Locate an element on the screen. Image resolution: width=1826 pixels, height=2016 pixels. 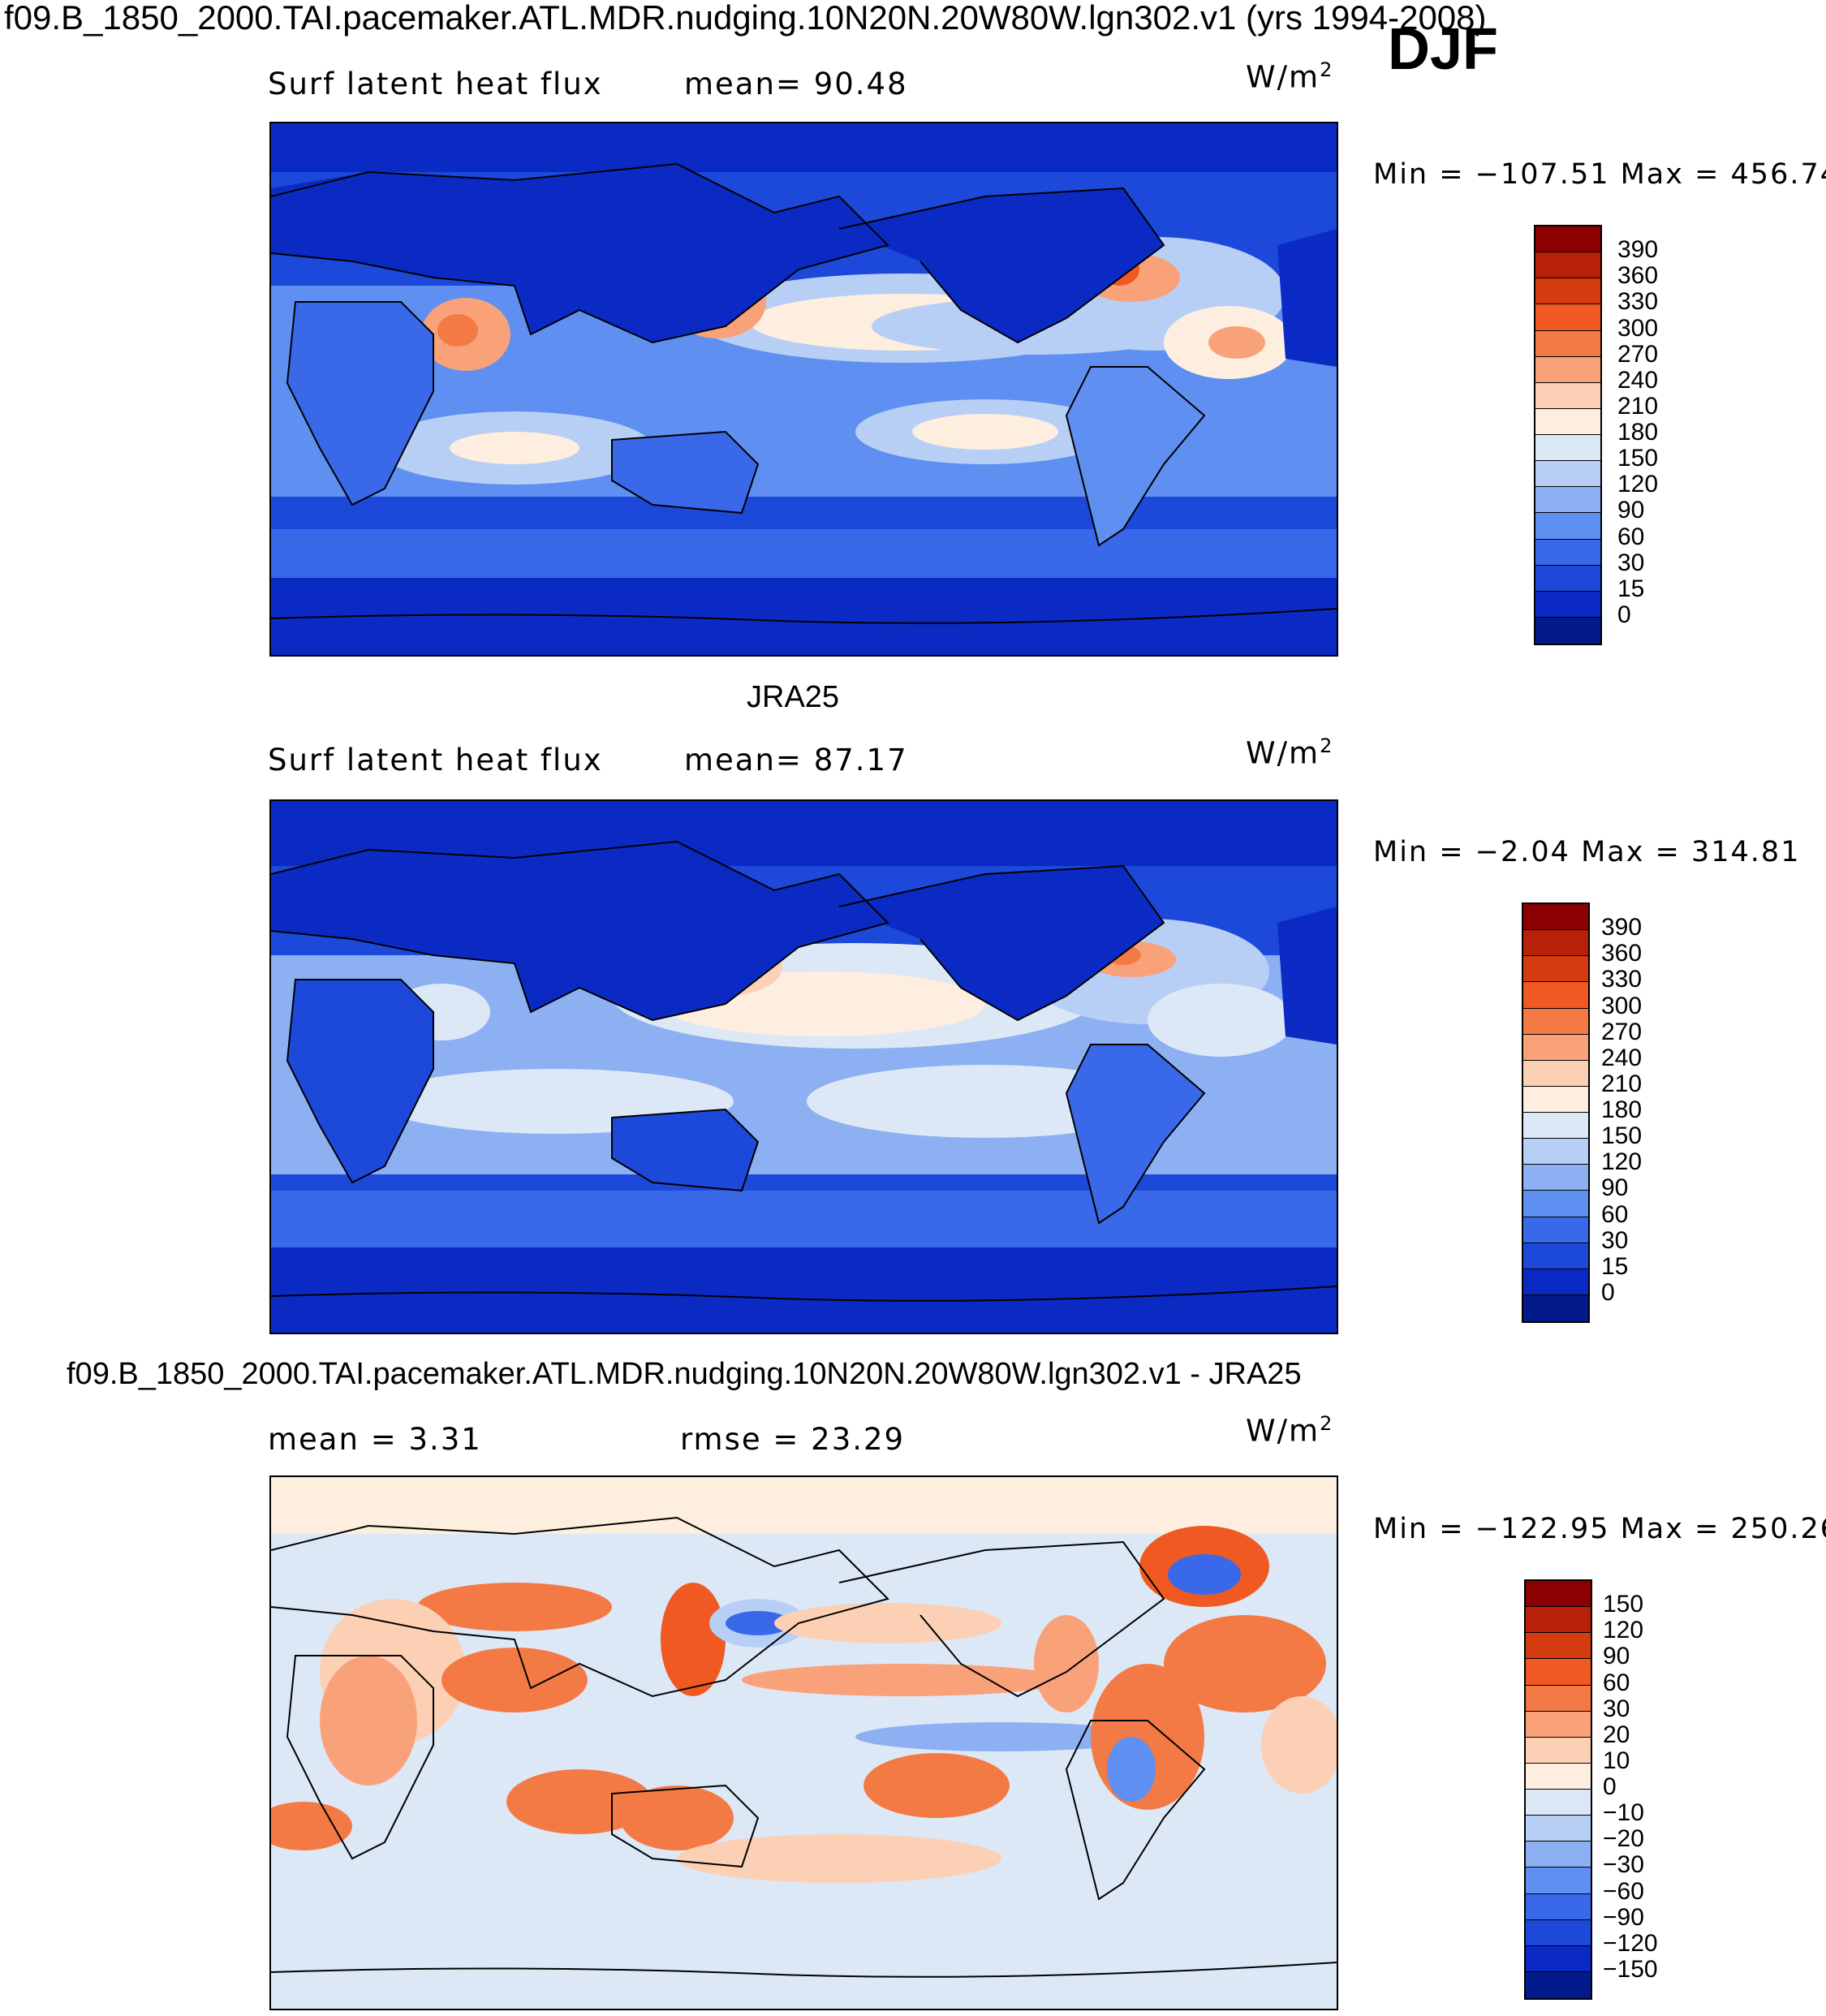
panel2-minmax: Min = −2.04 Max = 314.81 is located at coordinates (1587, 852).